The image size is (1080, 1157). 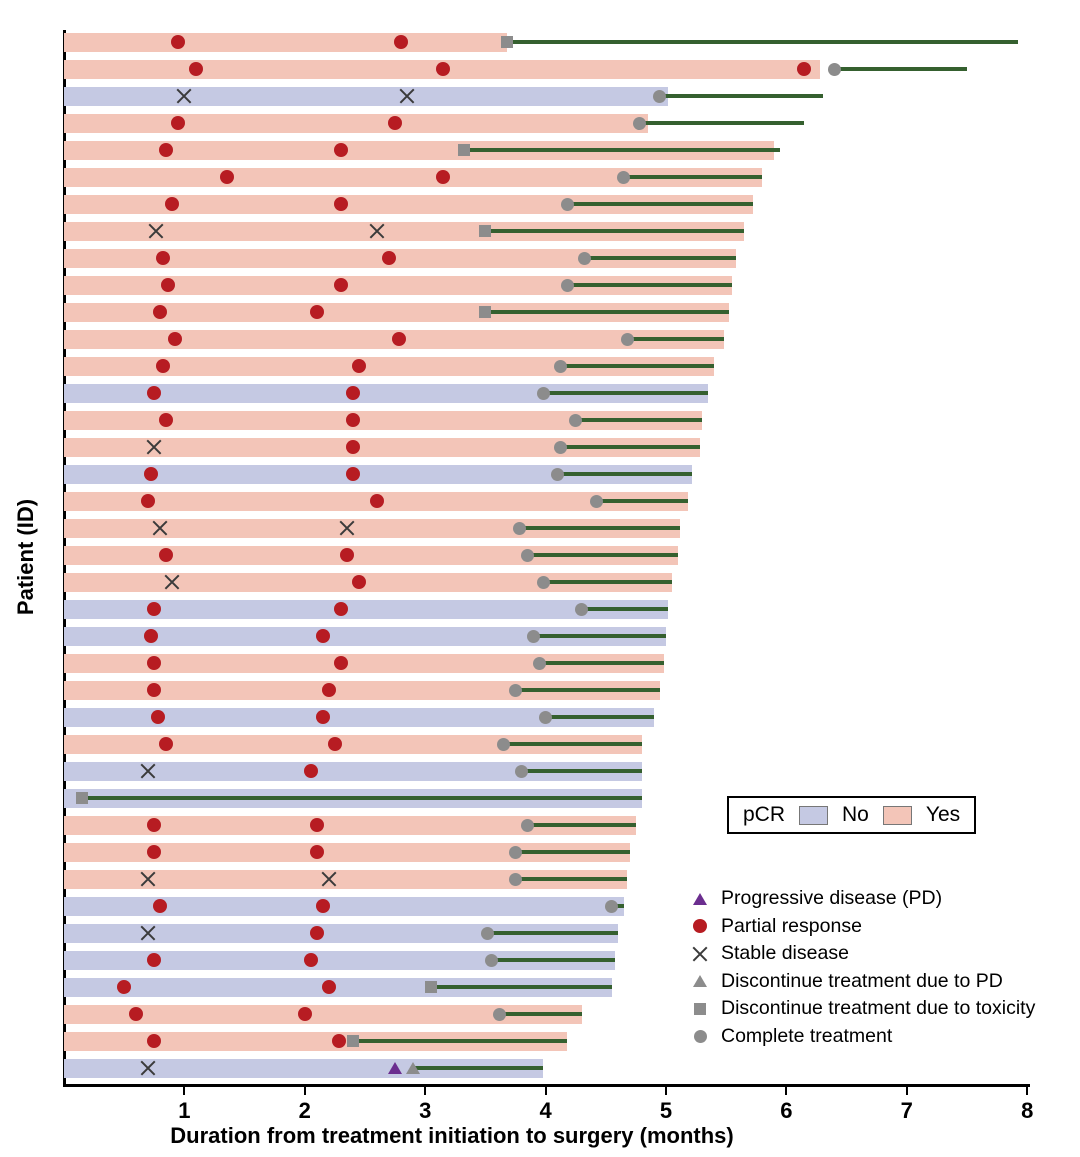 I want to click on y-axis-title: Patient (ID), so click(x=25, y=557).